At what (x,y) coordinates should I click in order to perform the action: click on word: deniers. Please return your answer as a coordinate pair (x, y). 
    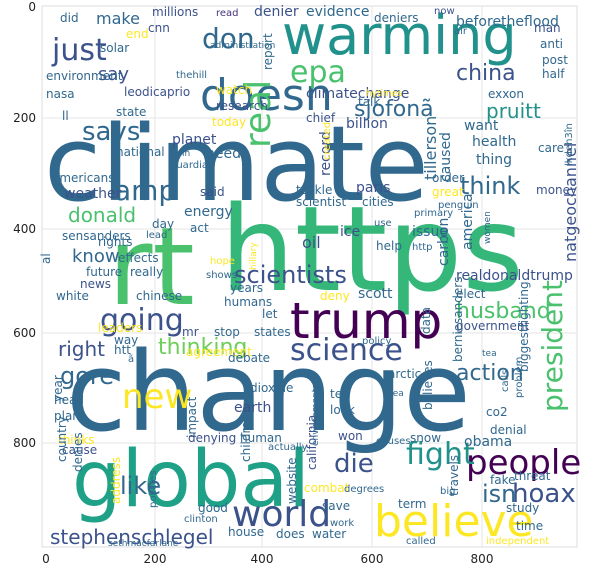
    Looking at the image, I should click on (396, 18).